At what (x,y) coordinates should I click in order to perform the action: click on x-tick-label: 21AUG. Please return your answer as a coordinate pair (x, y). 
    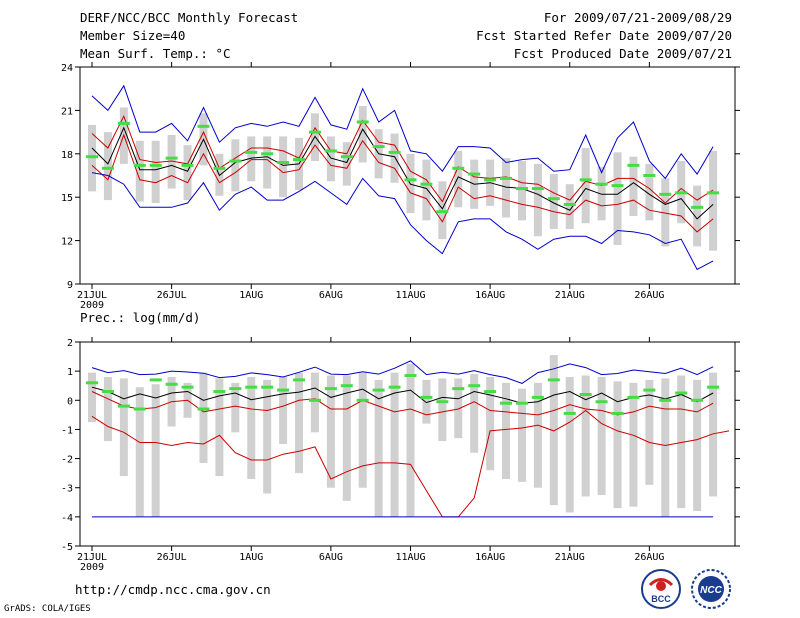
    Looking at the image, I should click on (570, 295).